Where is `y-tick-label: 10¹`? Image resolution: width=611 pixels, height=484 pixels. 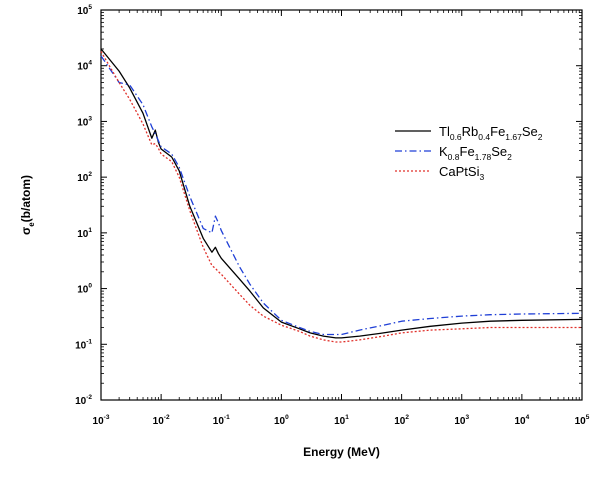
y-tick-label: 10¹ is located at coordinates (84, 233).